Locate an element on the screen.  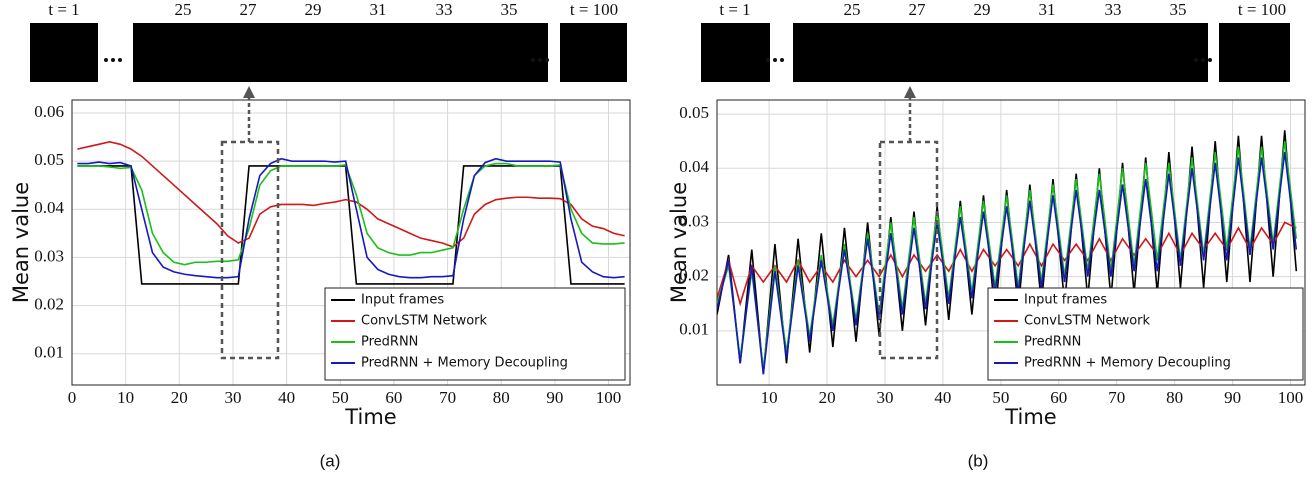
caption: (b) is located at coordinates (978, 460).